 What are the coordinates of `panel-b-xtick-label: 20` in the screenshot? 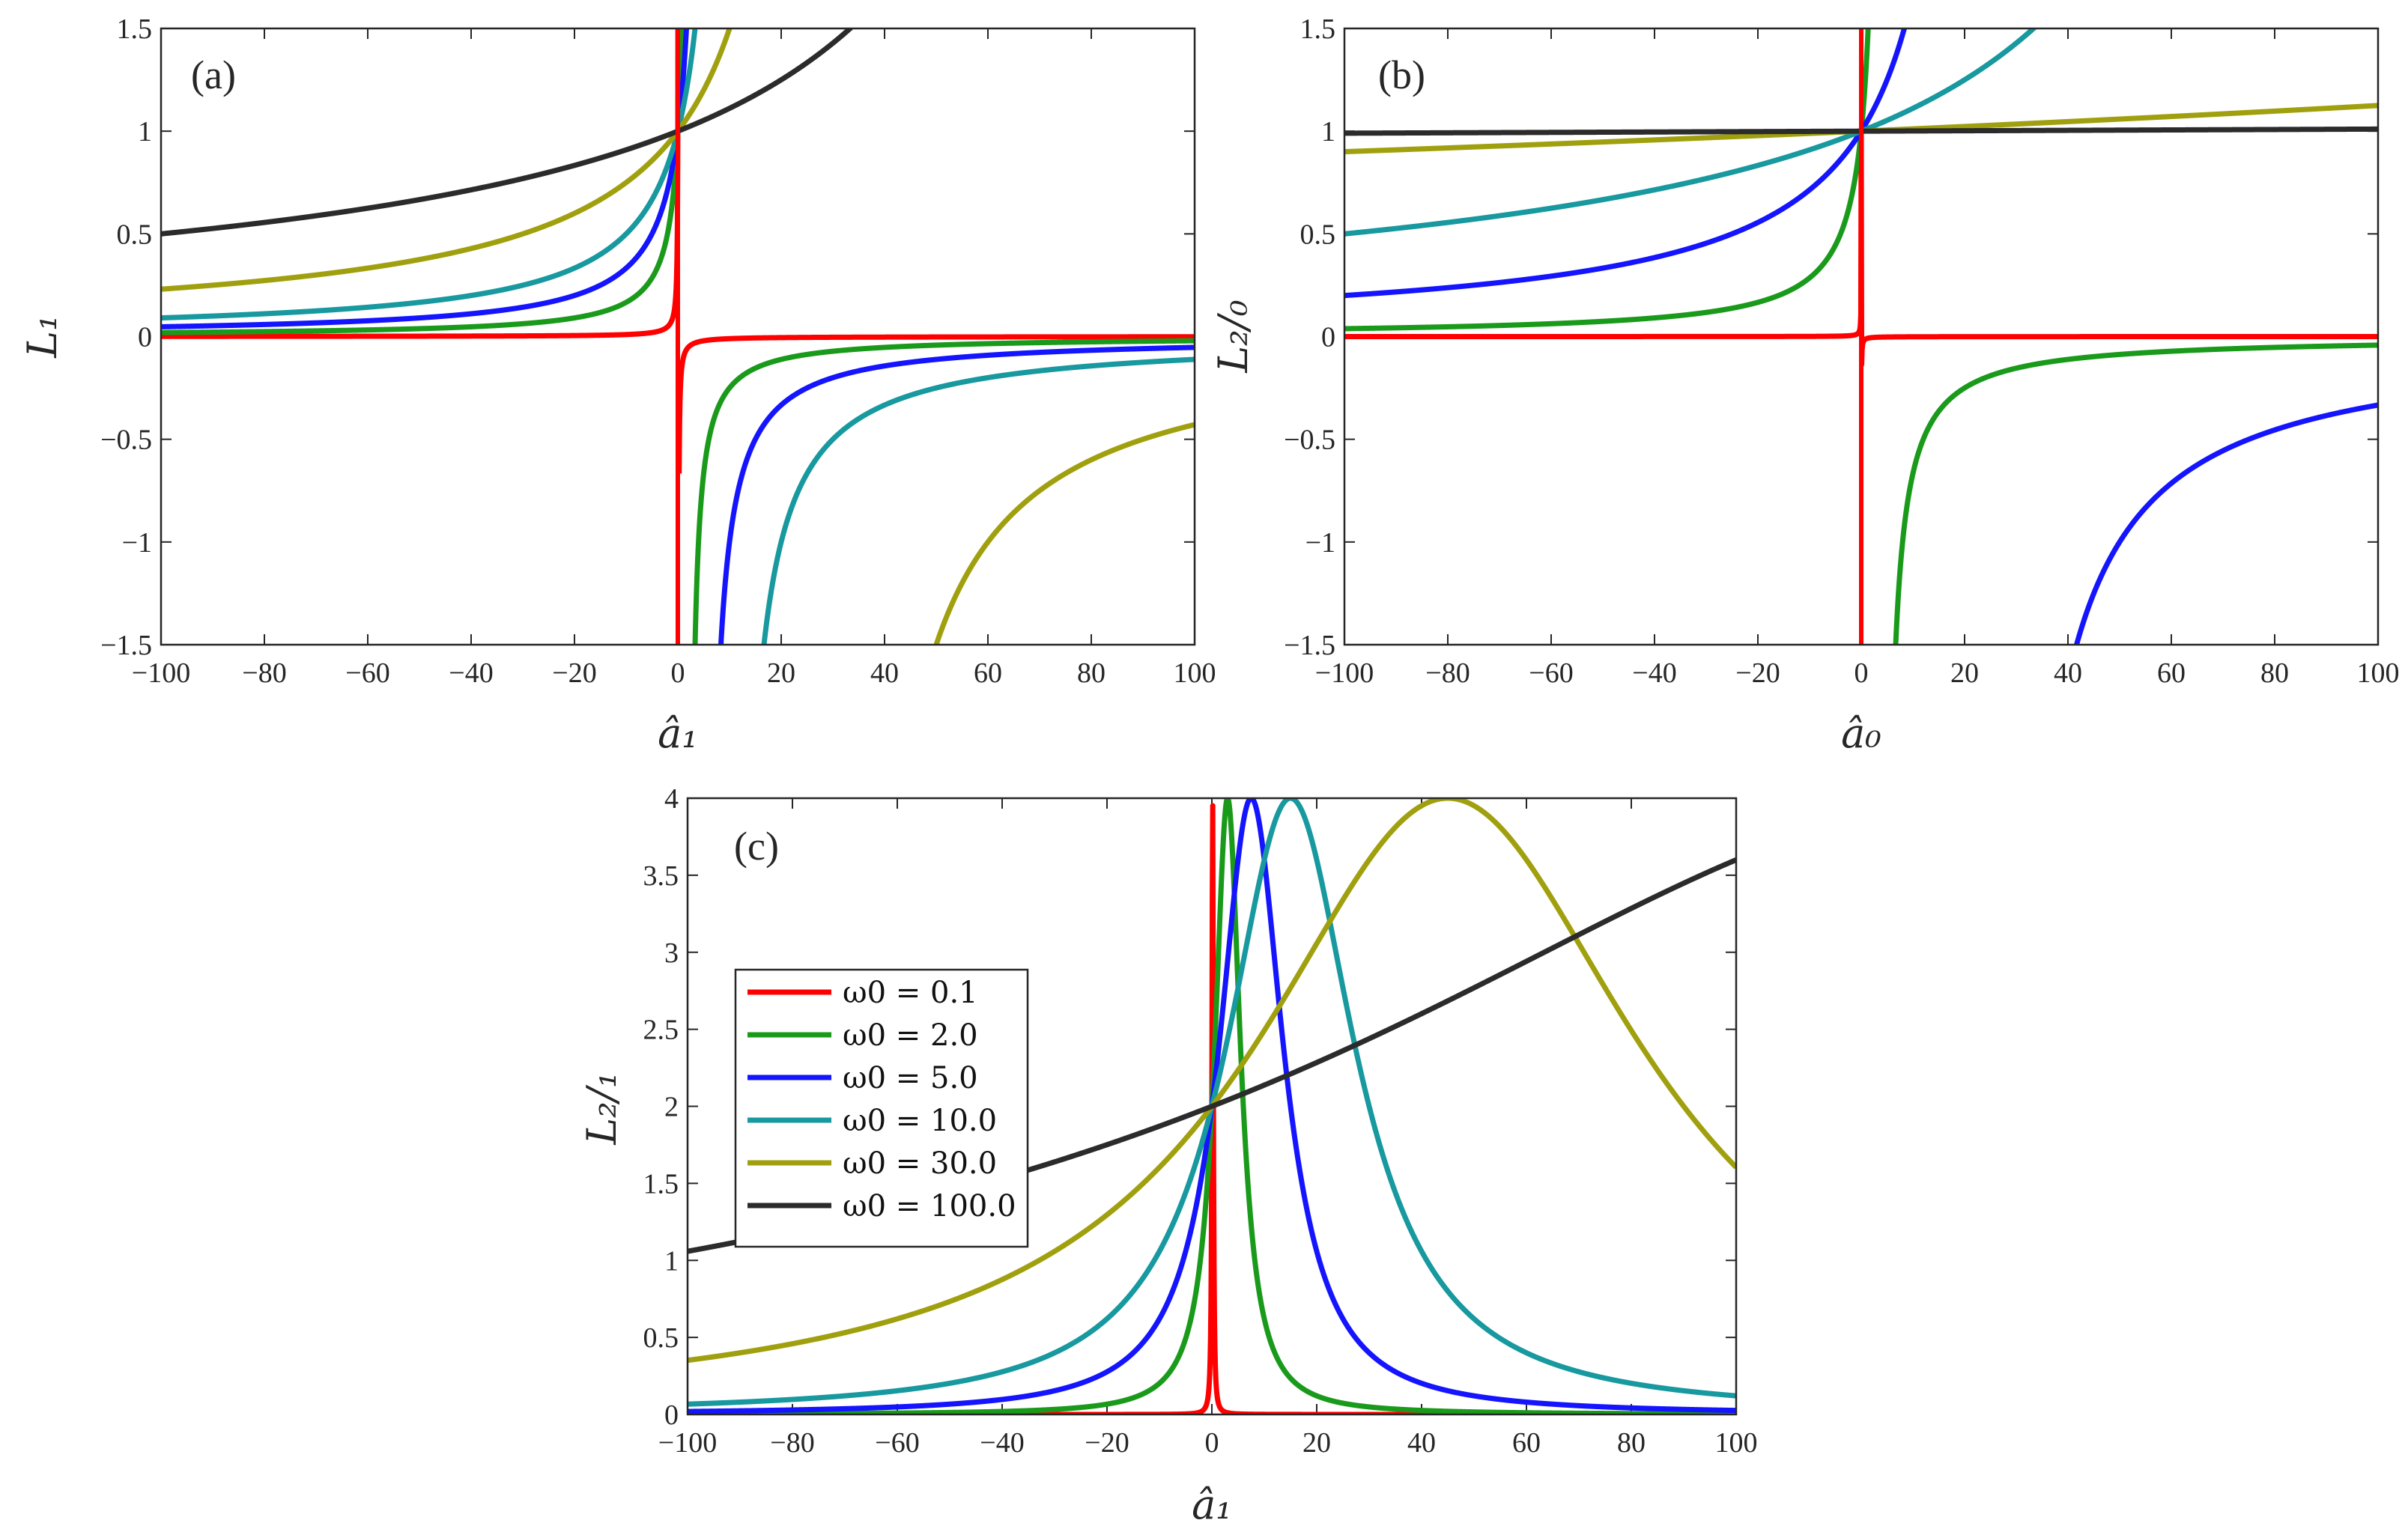 It's located at (1964, 673).